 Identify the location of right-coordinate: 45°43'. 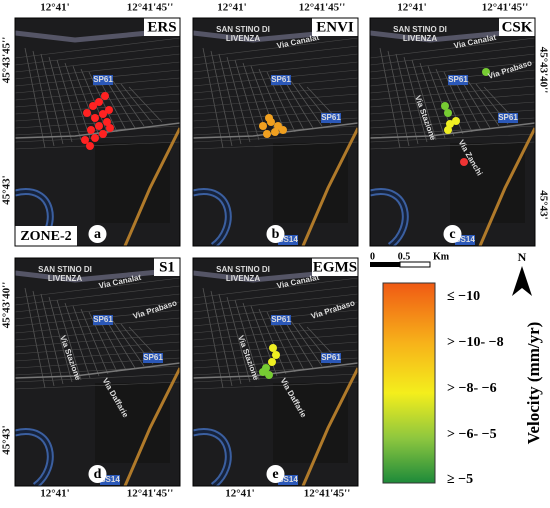
(543, 204).